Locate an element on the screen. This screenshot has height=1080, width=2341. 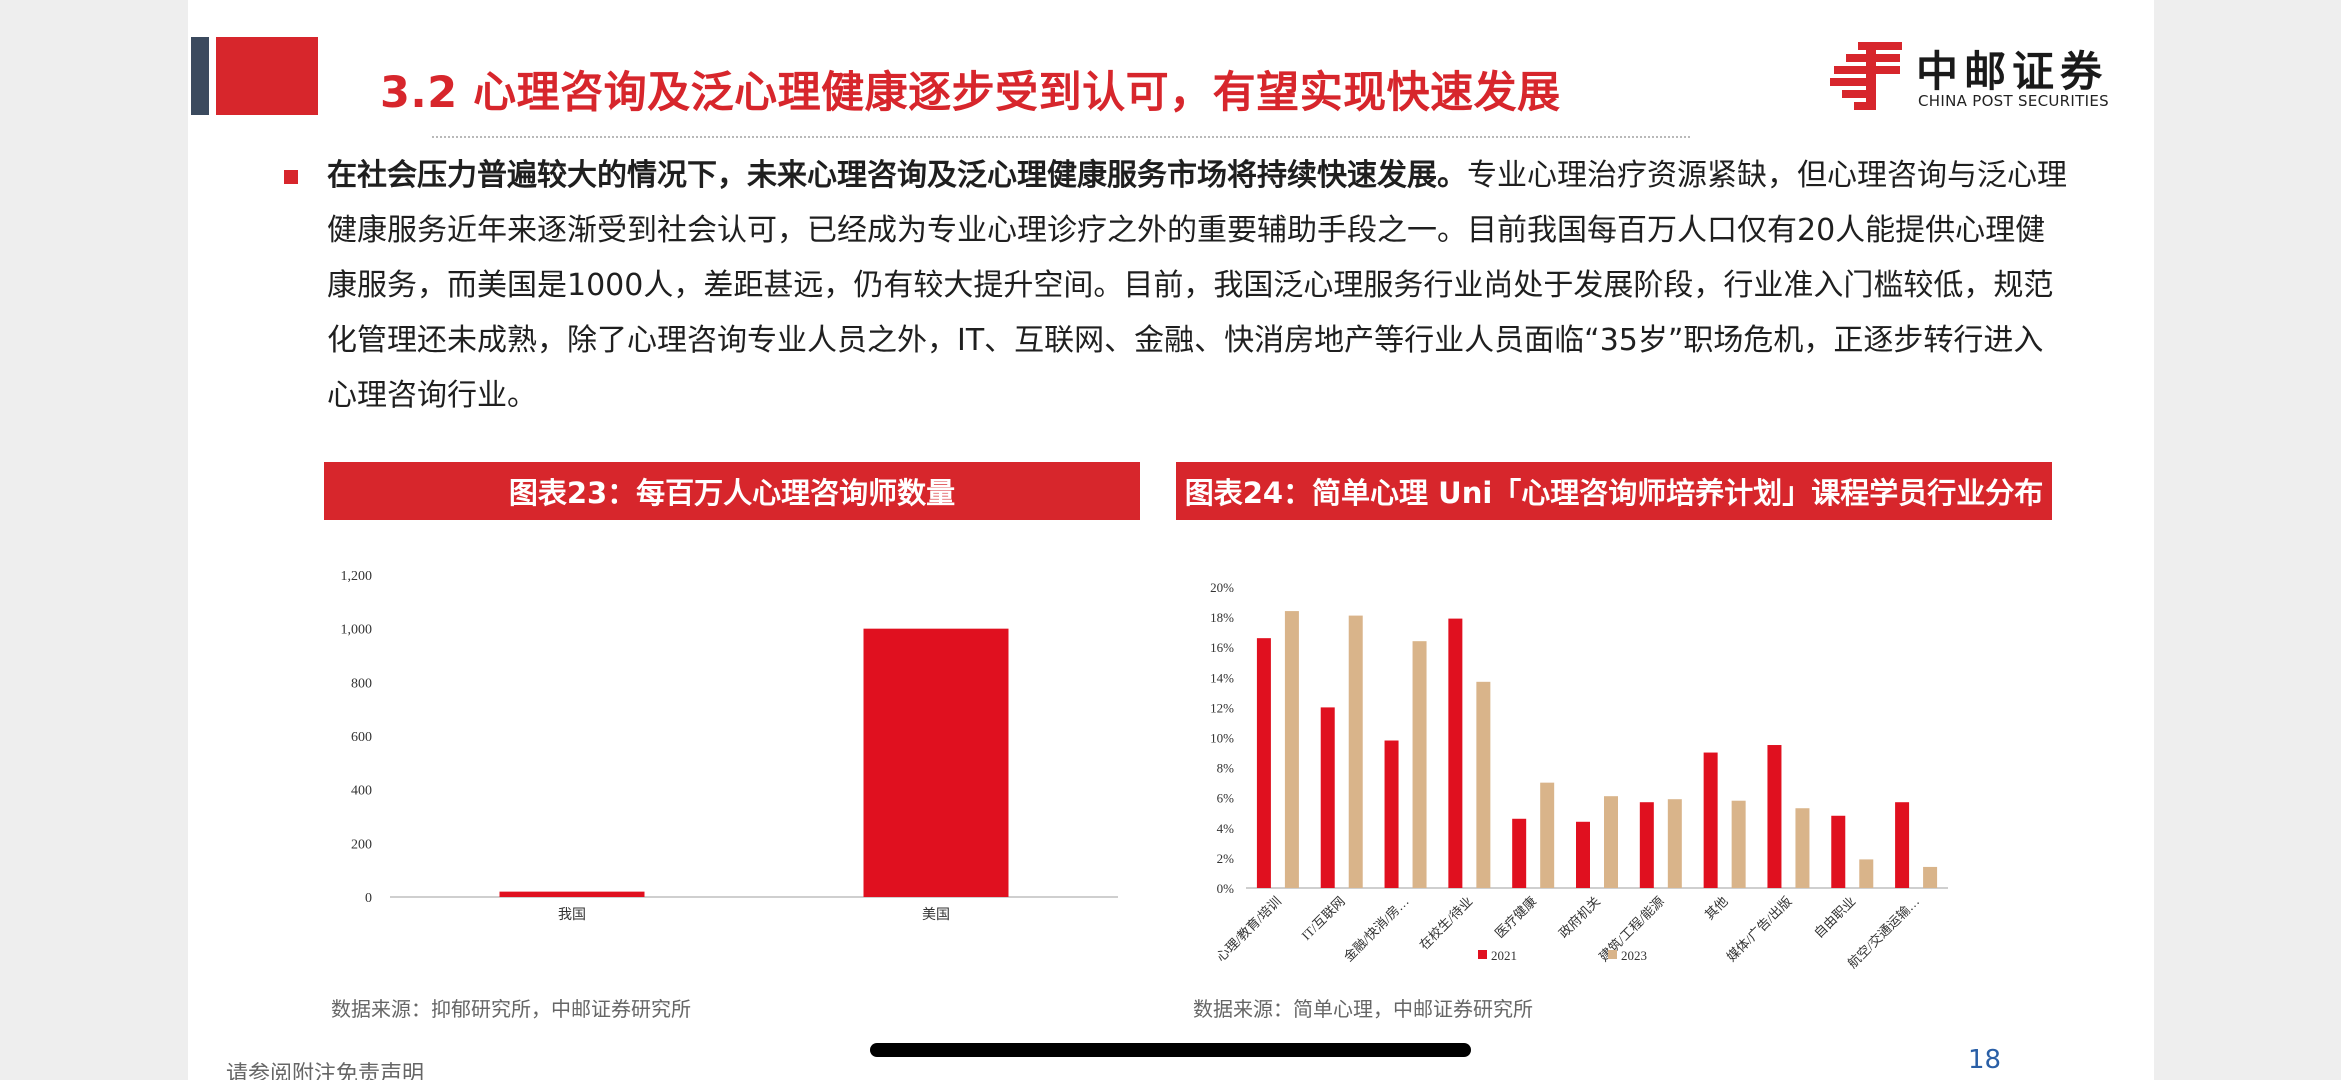
x-tick-label: IT/互联网 is located at coordinates (1322, 918).